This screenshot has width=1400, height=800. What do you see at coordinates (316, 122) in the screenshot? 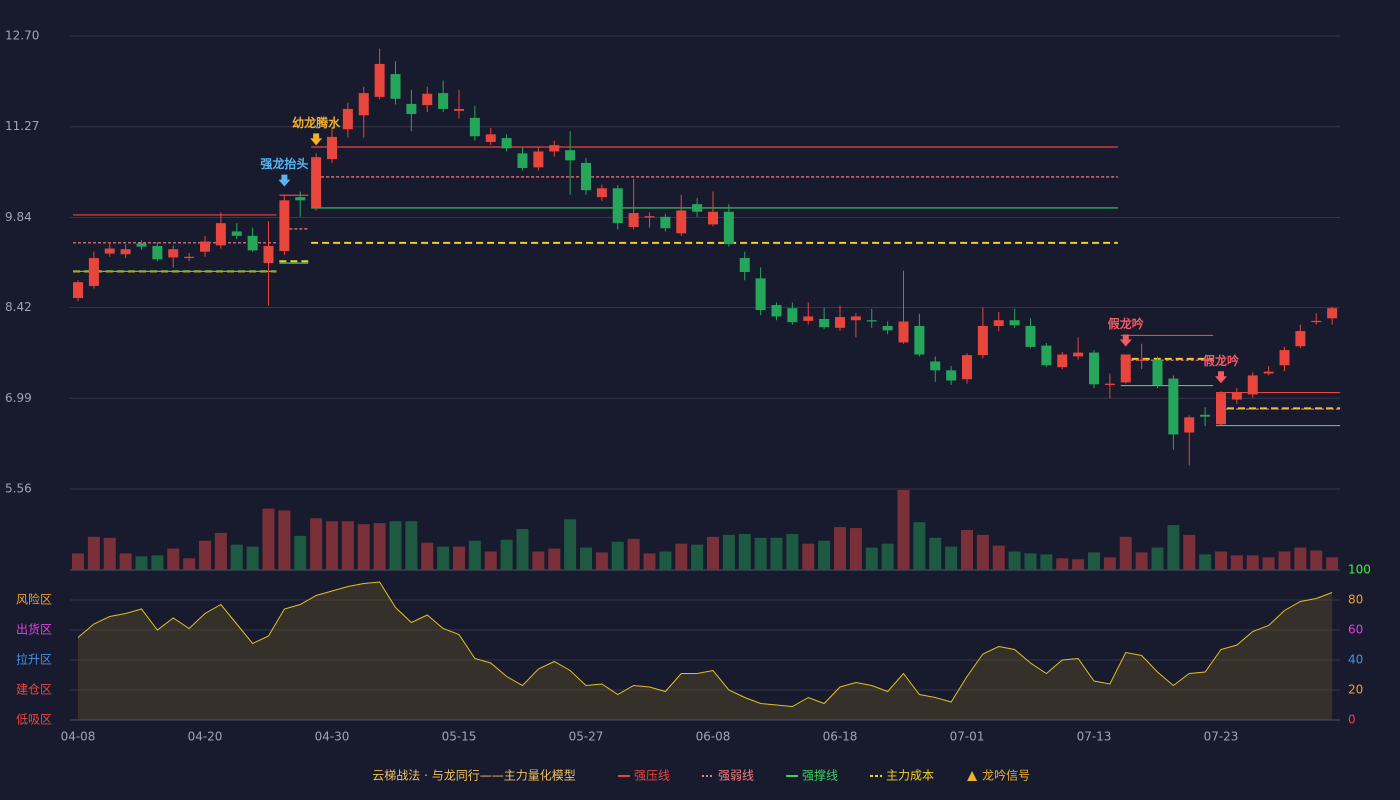
I see `signal-label: 幼龙腾水` at bounding box center [316, 122].